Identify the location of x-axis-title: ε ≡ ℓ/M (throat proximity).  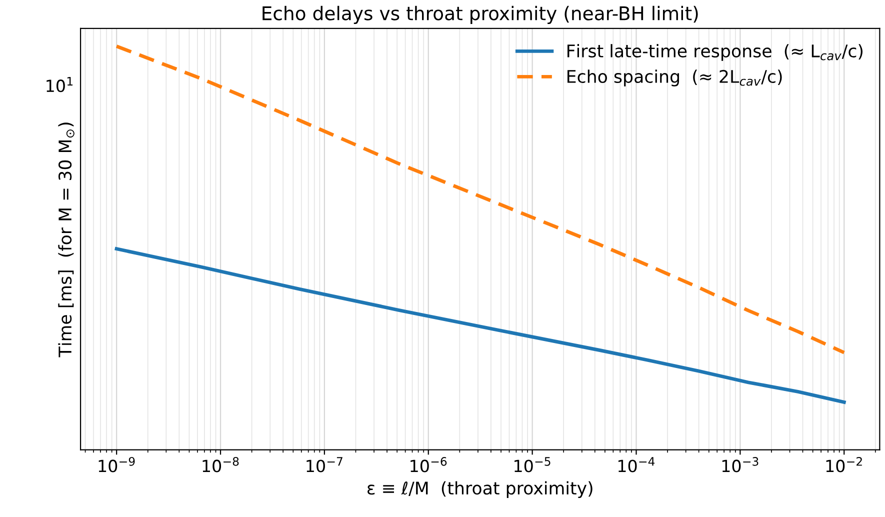
(480, 489).